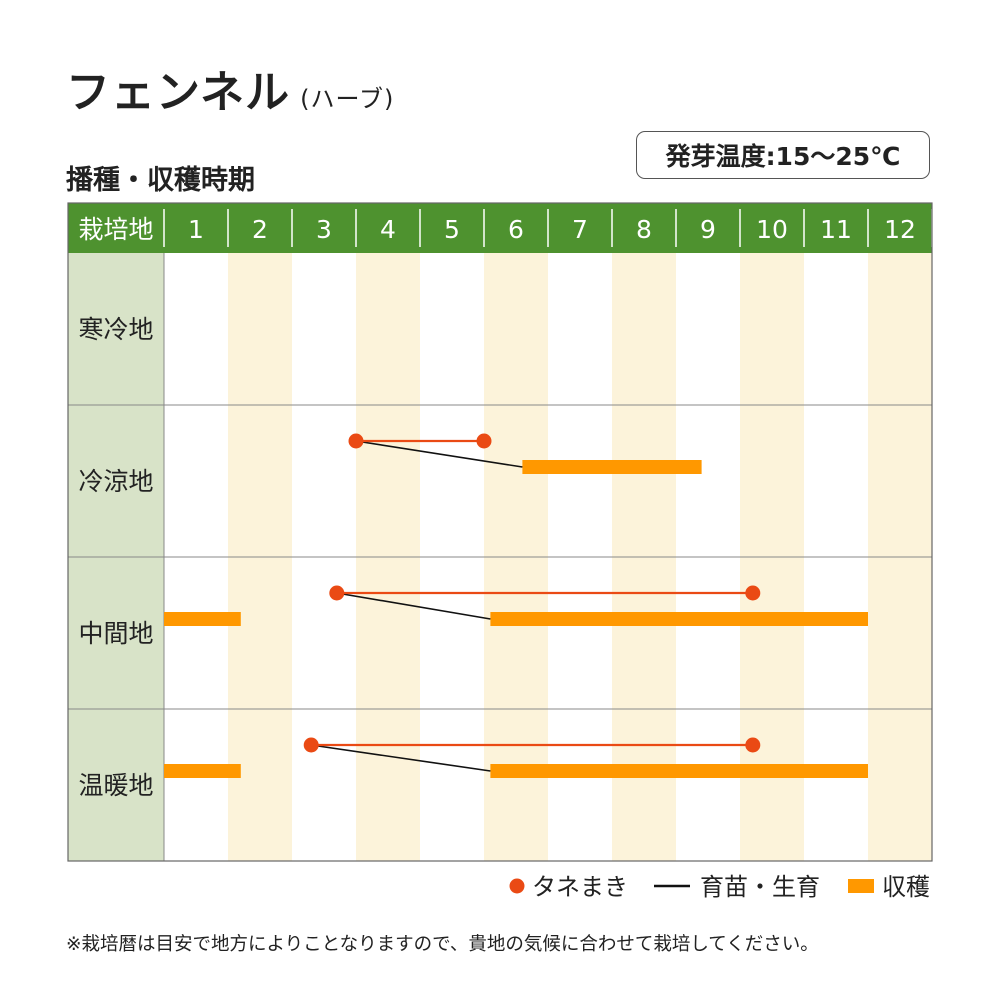 The width and height of the screenshot is (1000, 1000). What do you see at coordinates (388, 229) in the screenshot?
I see `month-label-4: 4` at bounding box center [388, 229].